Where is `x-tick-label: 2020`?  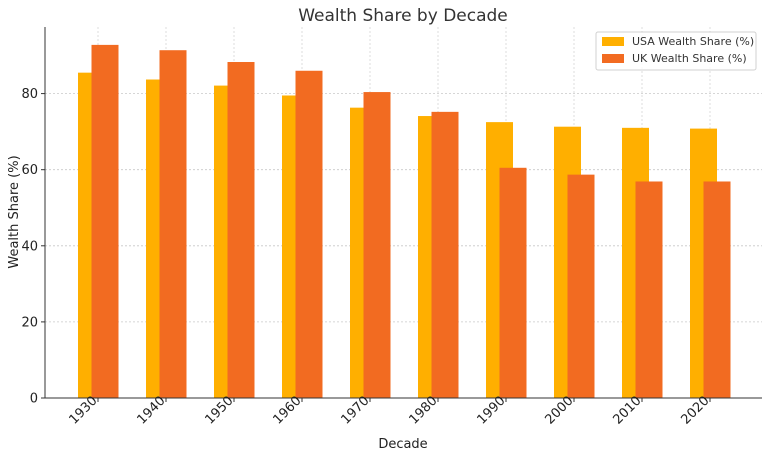 x-tick-label: 2020 is located at coordinates (696, 411).